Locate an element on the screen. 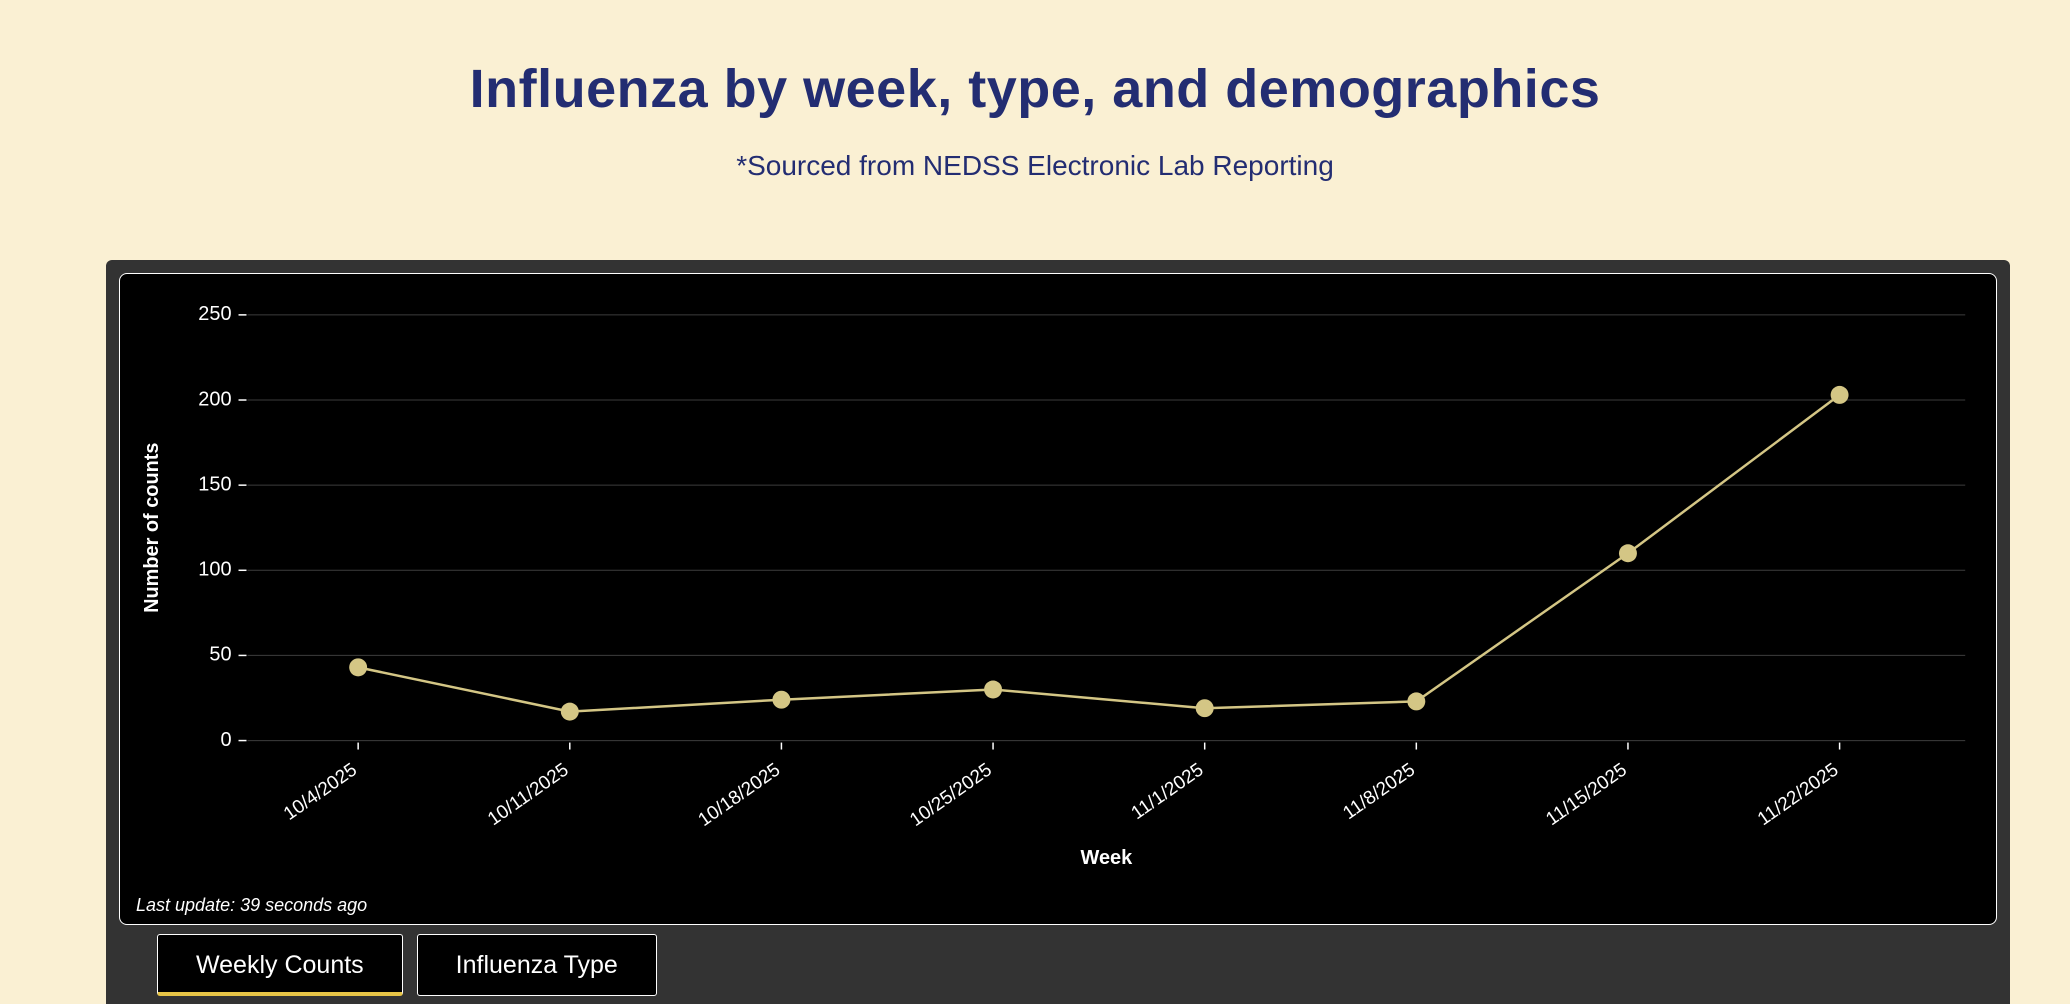 The height and width of the screenshot is (1004, 2070). svg-text: 150 is located at coordinates (214, 484).